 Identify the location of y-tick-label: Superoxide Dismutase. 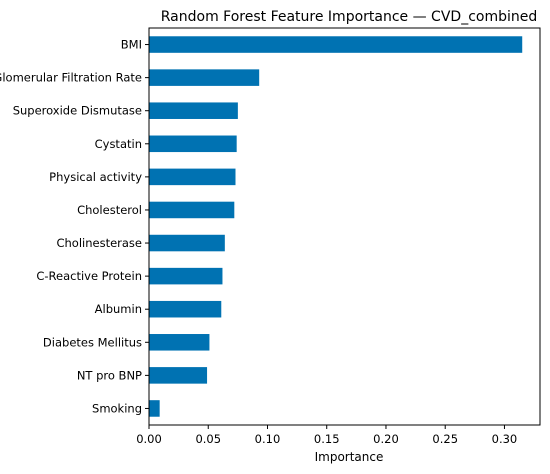
(77, 111).